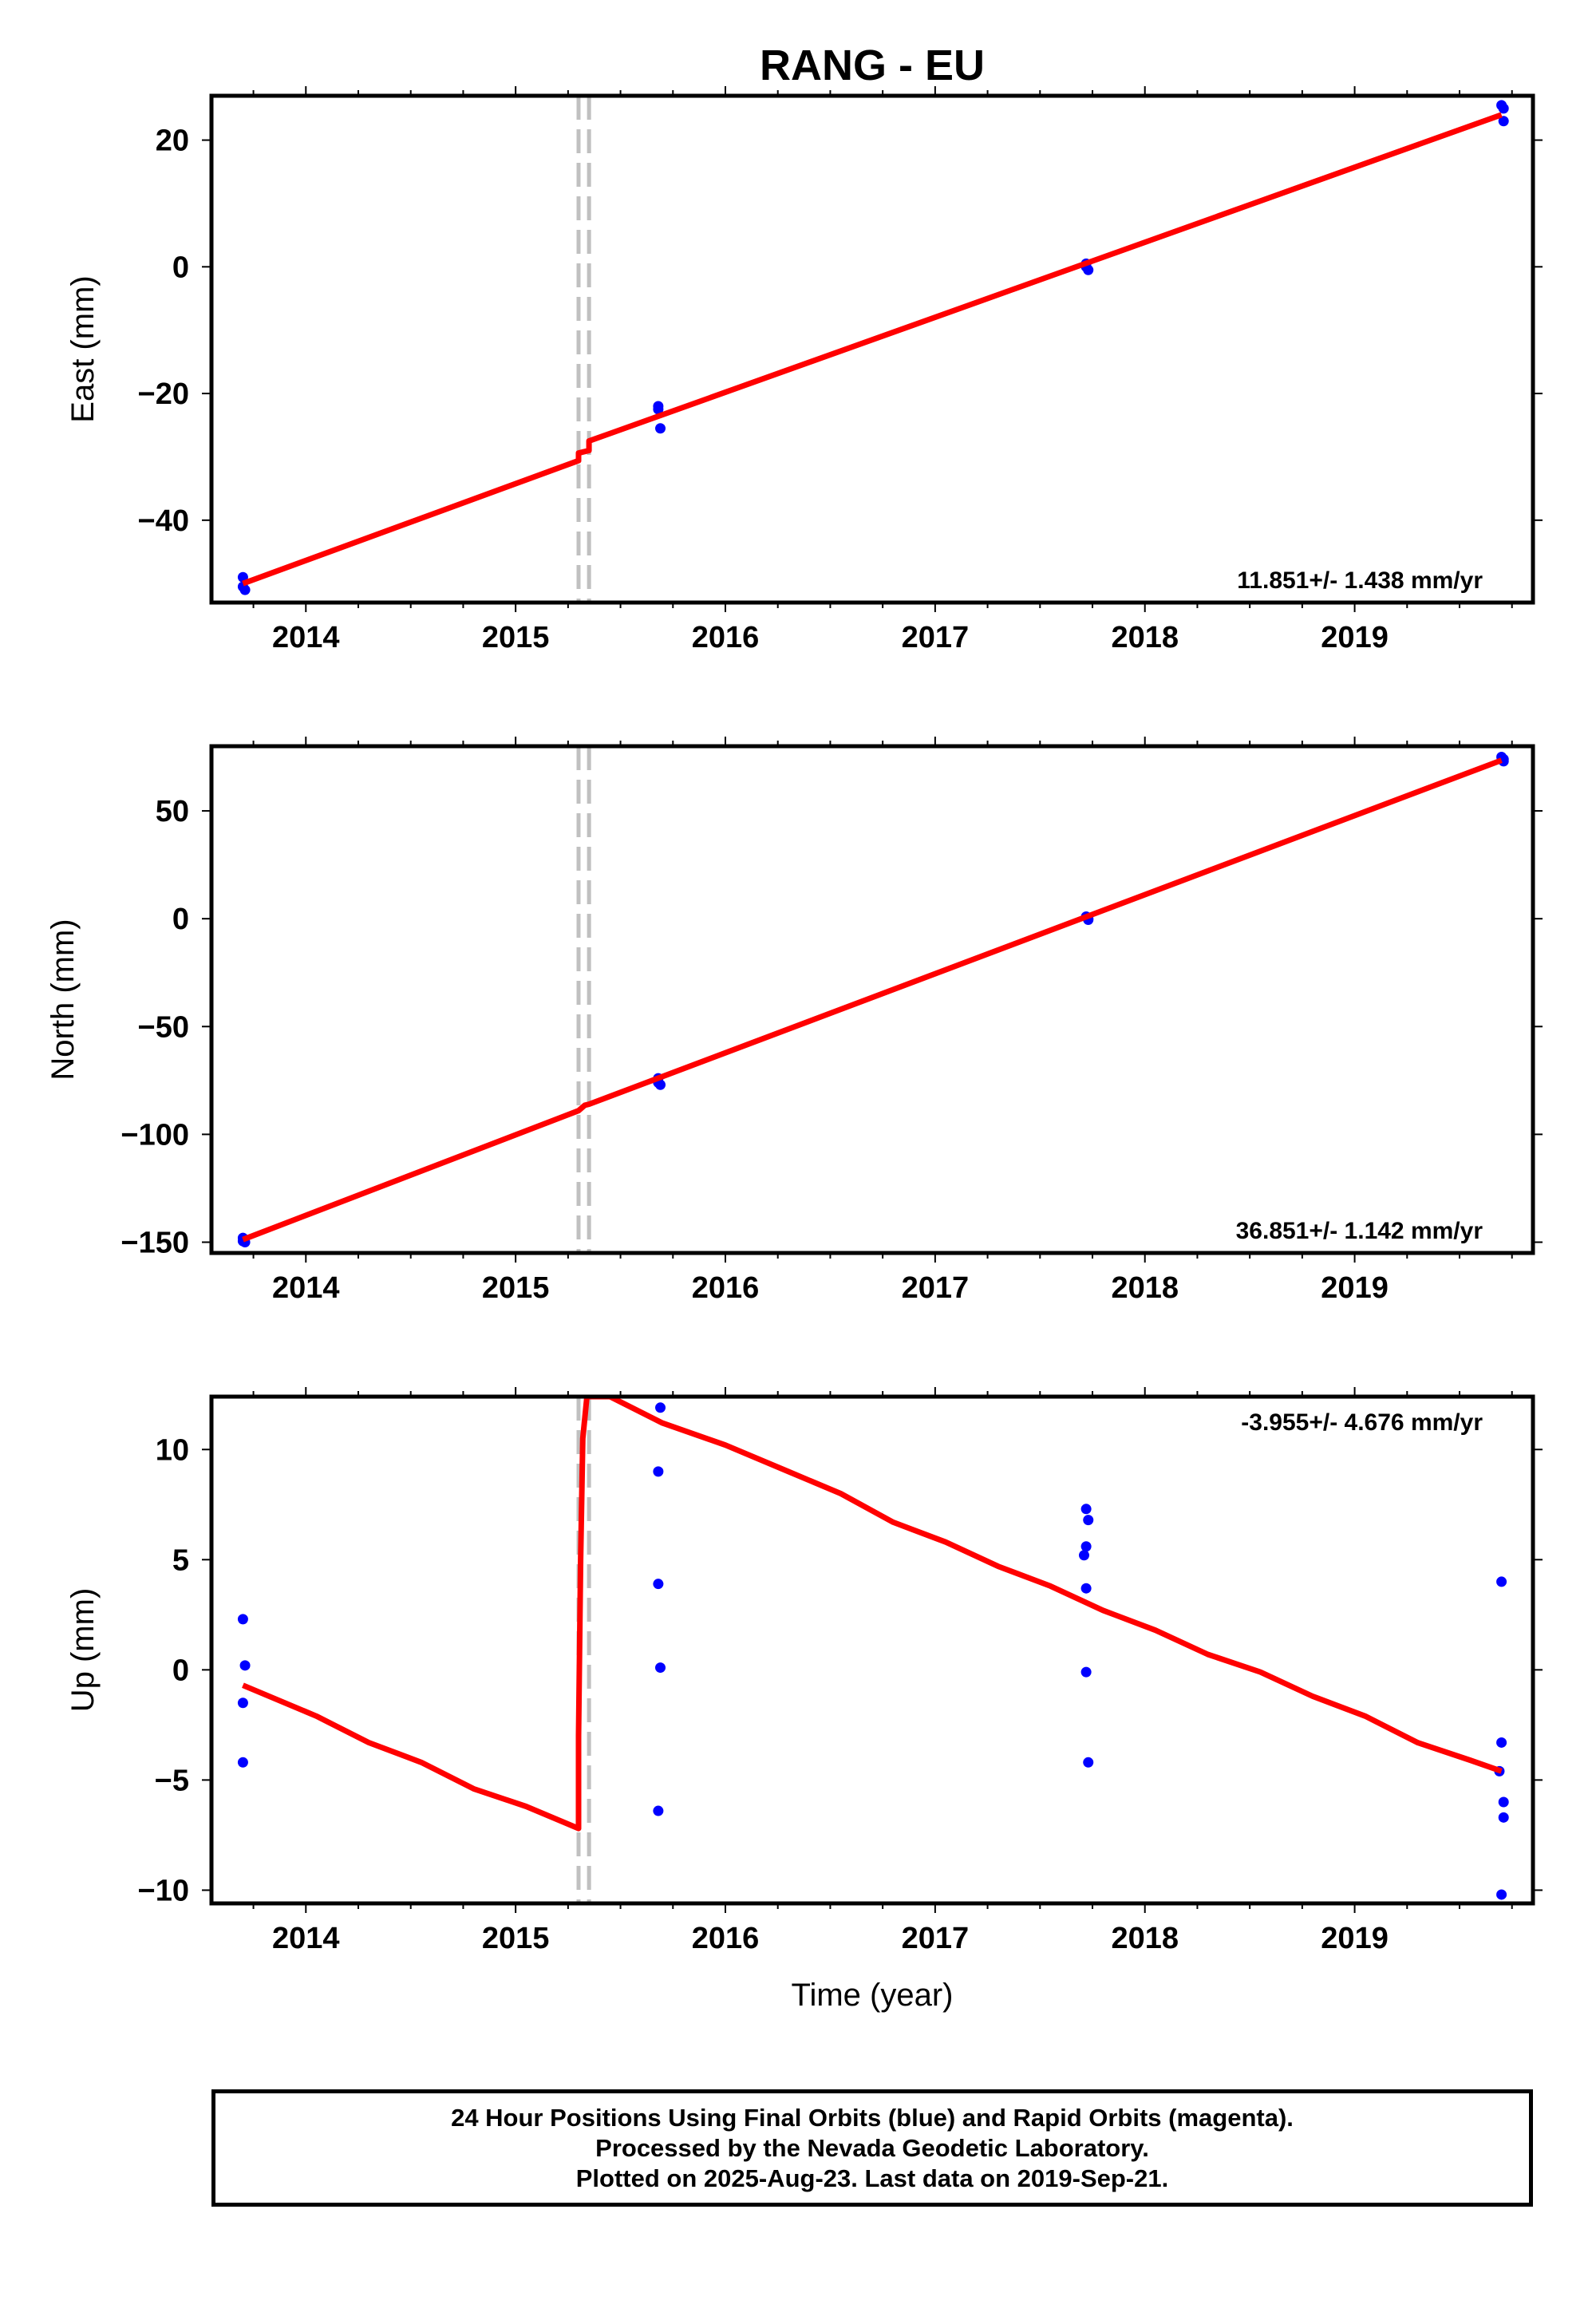 This screenshot has height=2316, width=1596. I want to click on y-axis-title: North (mm), so click(63, 999).